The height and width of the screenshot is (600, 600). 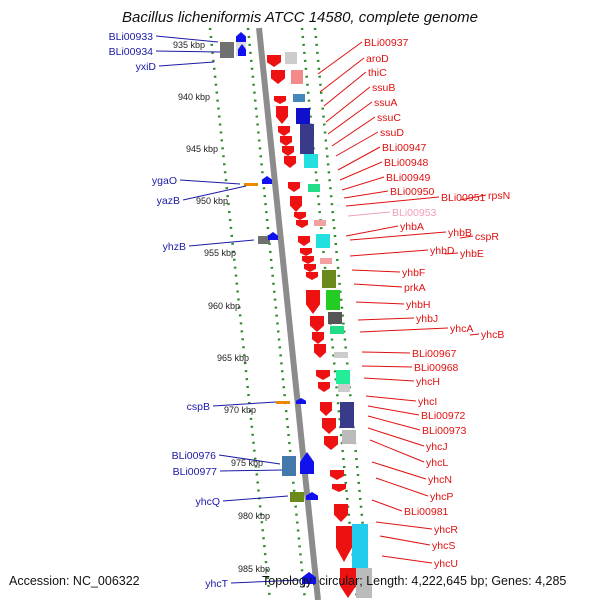 I want to click on right-gene-label: yhcB, so click(x=492, y=335).